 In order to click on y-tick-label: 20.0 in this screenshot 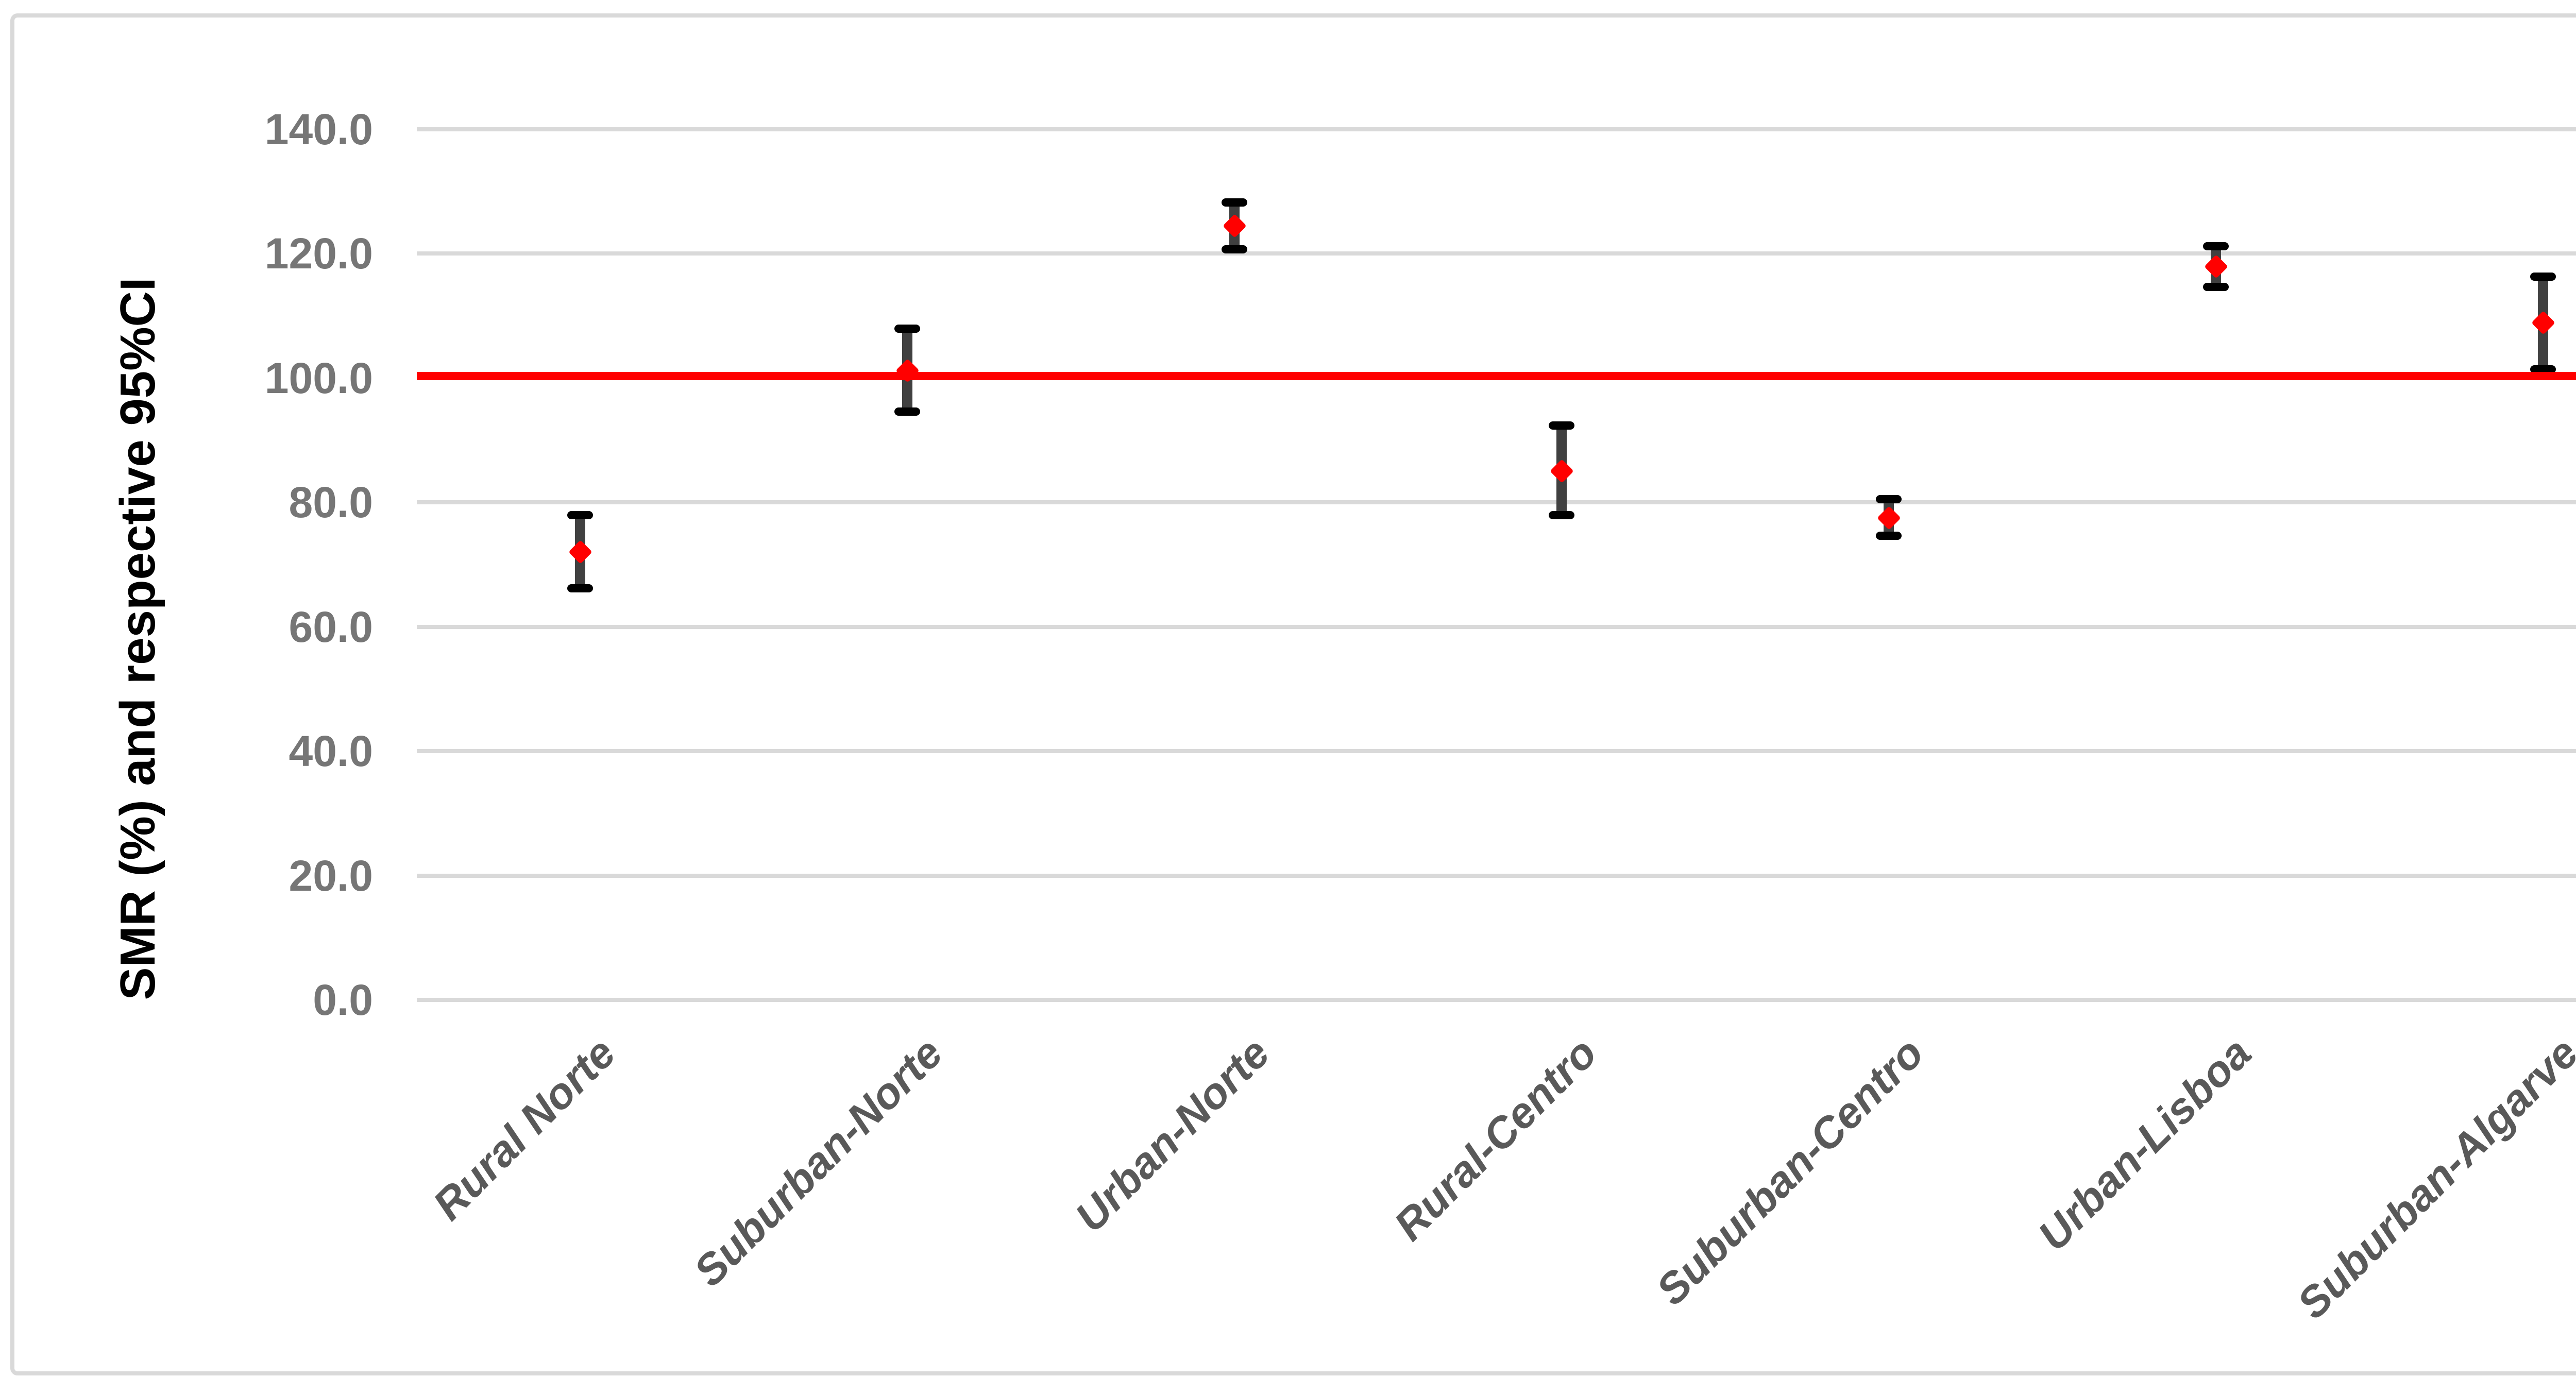, I will do `click(331, 875)`.